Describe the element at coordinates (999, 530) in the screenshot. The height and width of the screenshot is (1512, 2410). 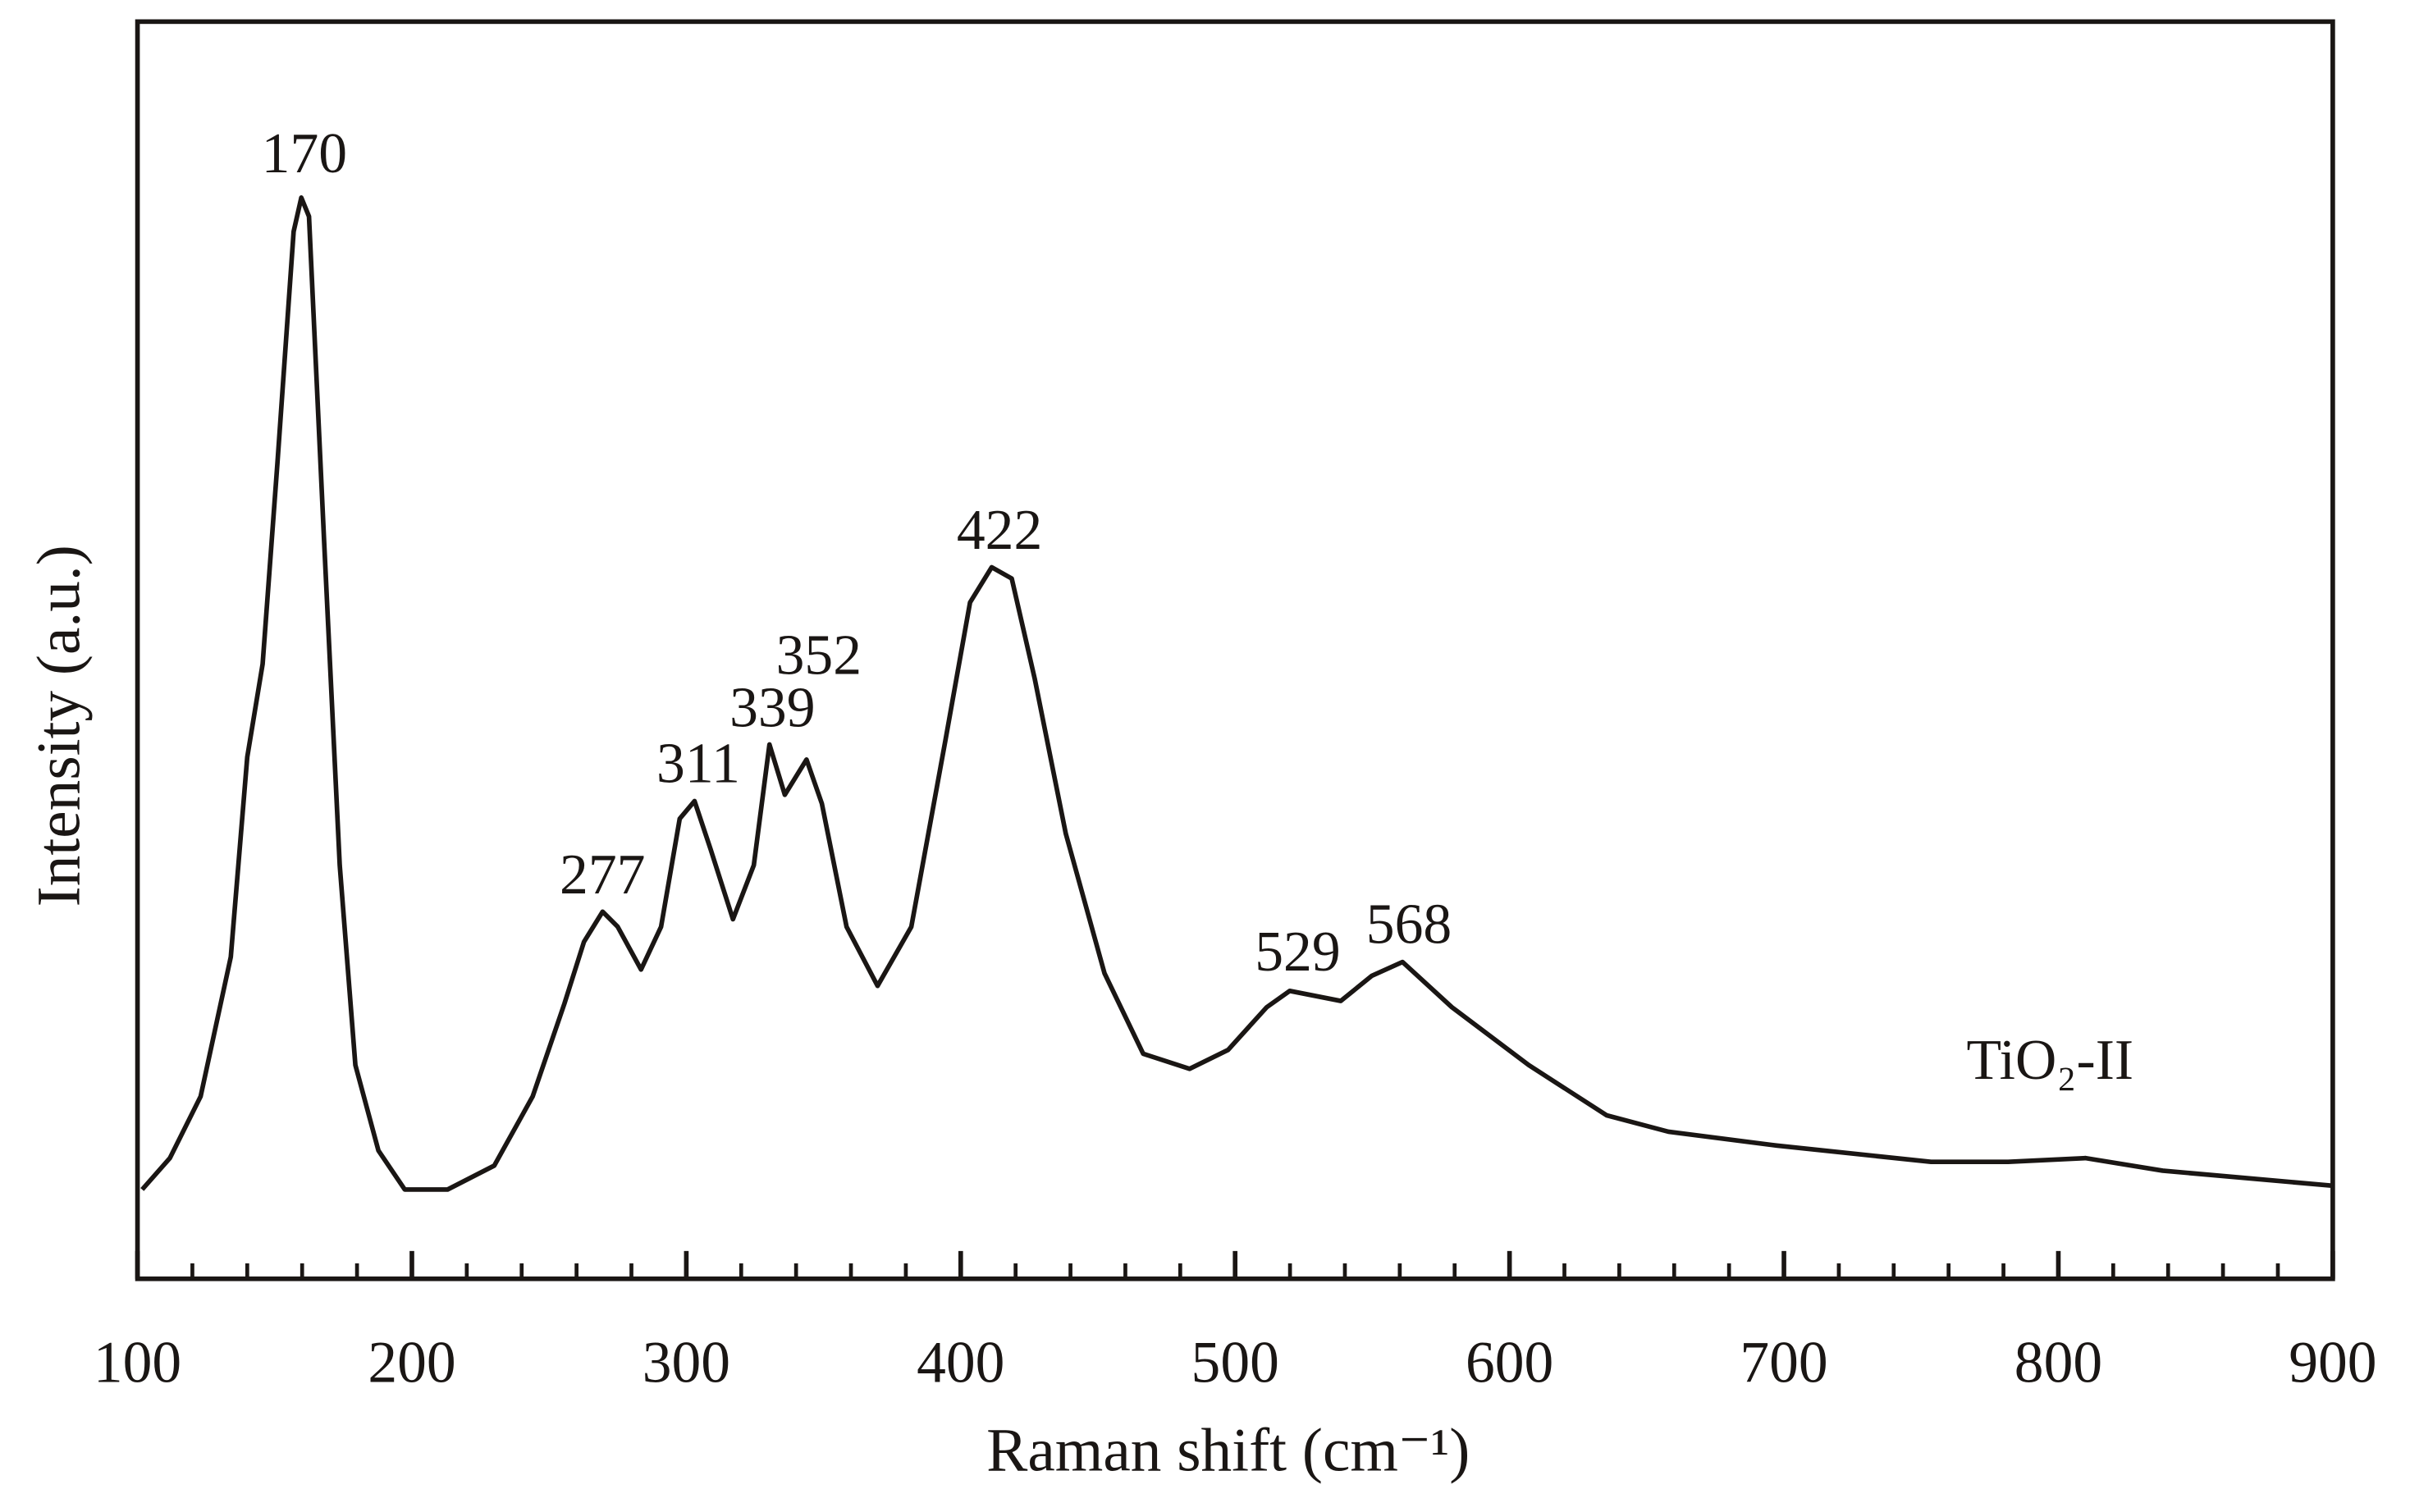
I see `peak-annotation: 422` at that location.